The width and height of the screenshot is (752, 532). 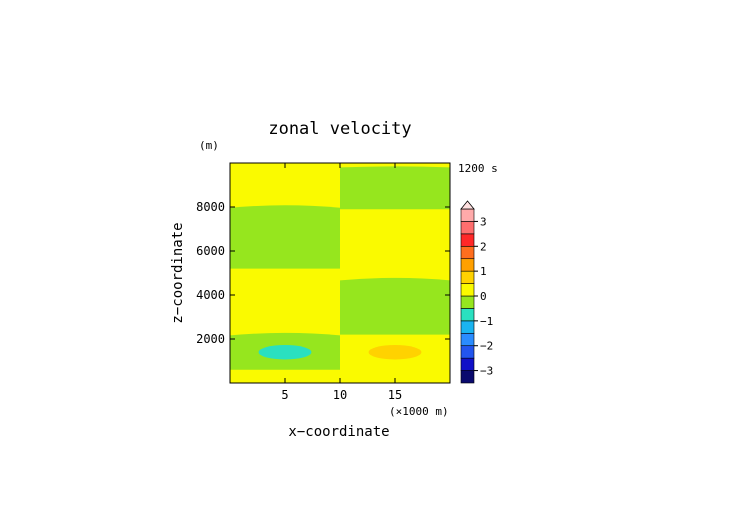 What do you see at coordinates (486, 346) in the screenshot?
I see `colorbar-tick-label: −2` at bounding box center [486, 346].